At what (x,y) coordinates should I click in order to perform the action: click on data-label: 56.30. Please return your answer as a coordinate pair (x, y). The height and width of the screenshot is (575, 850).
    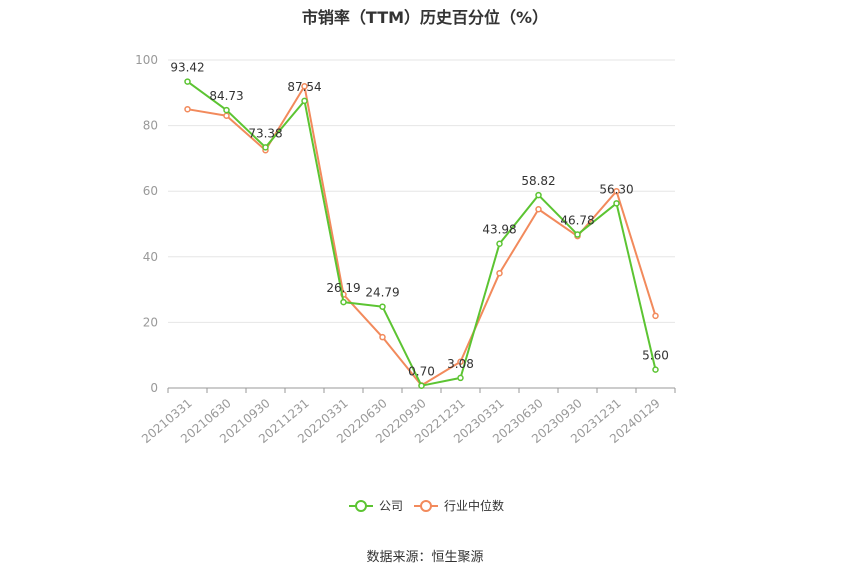
    Looking at the image, I should click on (616, 189).